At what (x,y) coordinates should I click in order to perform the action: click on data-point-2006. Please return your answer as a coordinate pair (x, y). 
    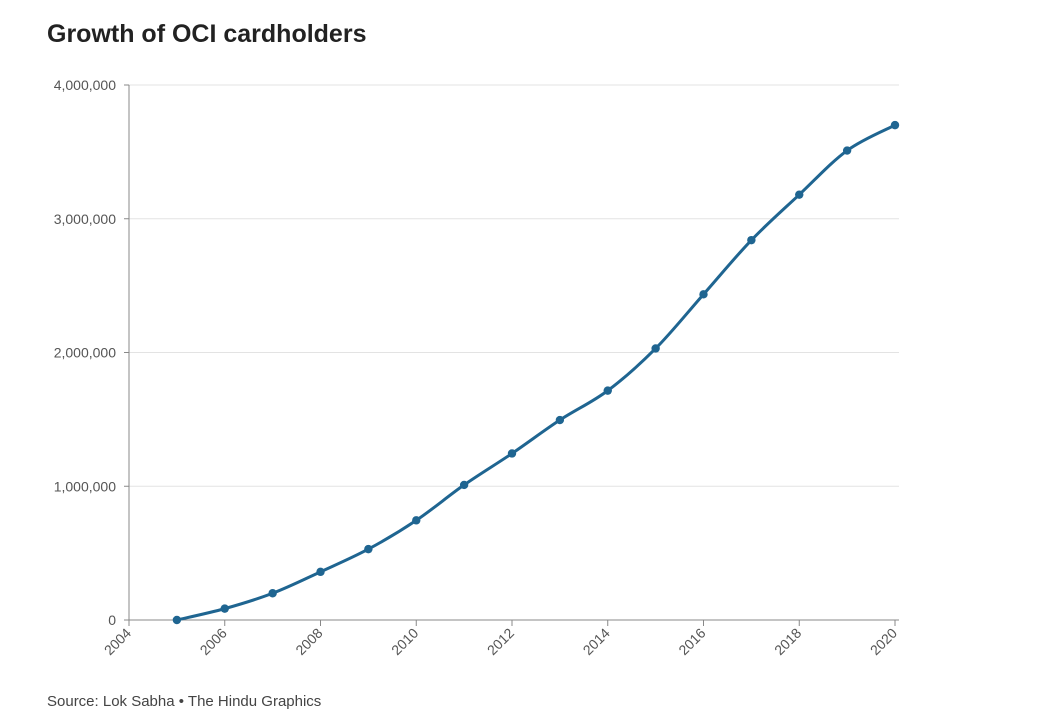
    Looking at the image, I should click on (224, 608).